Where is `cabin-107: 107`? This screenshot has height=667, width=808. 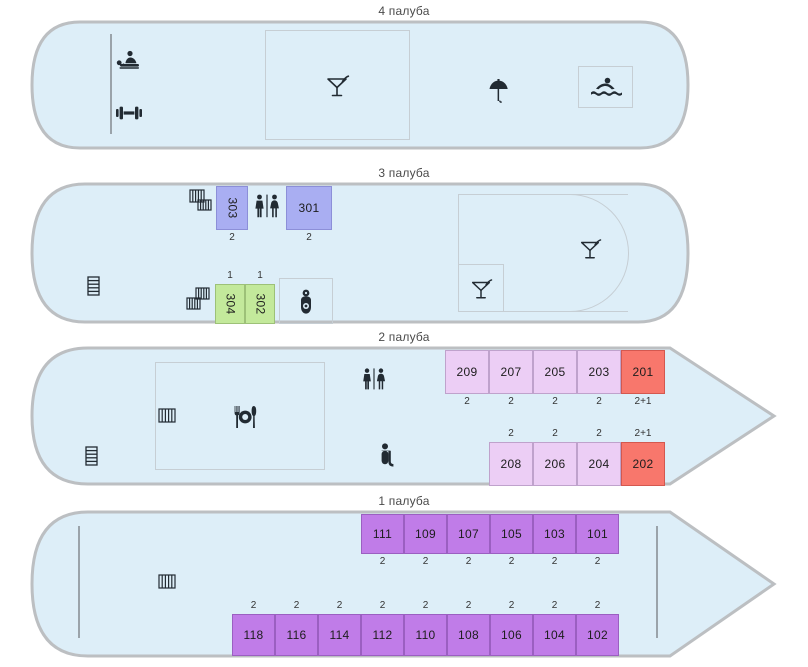 cabin-107: 107 is located at coordinates (468, 534).